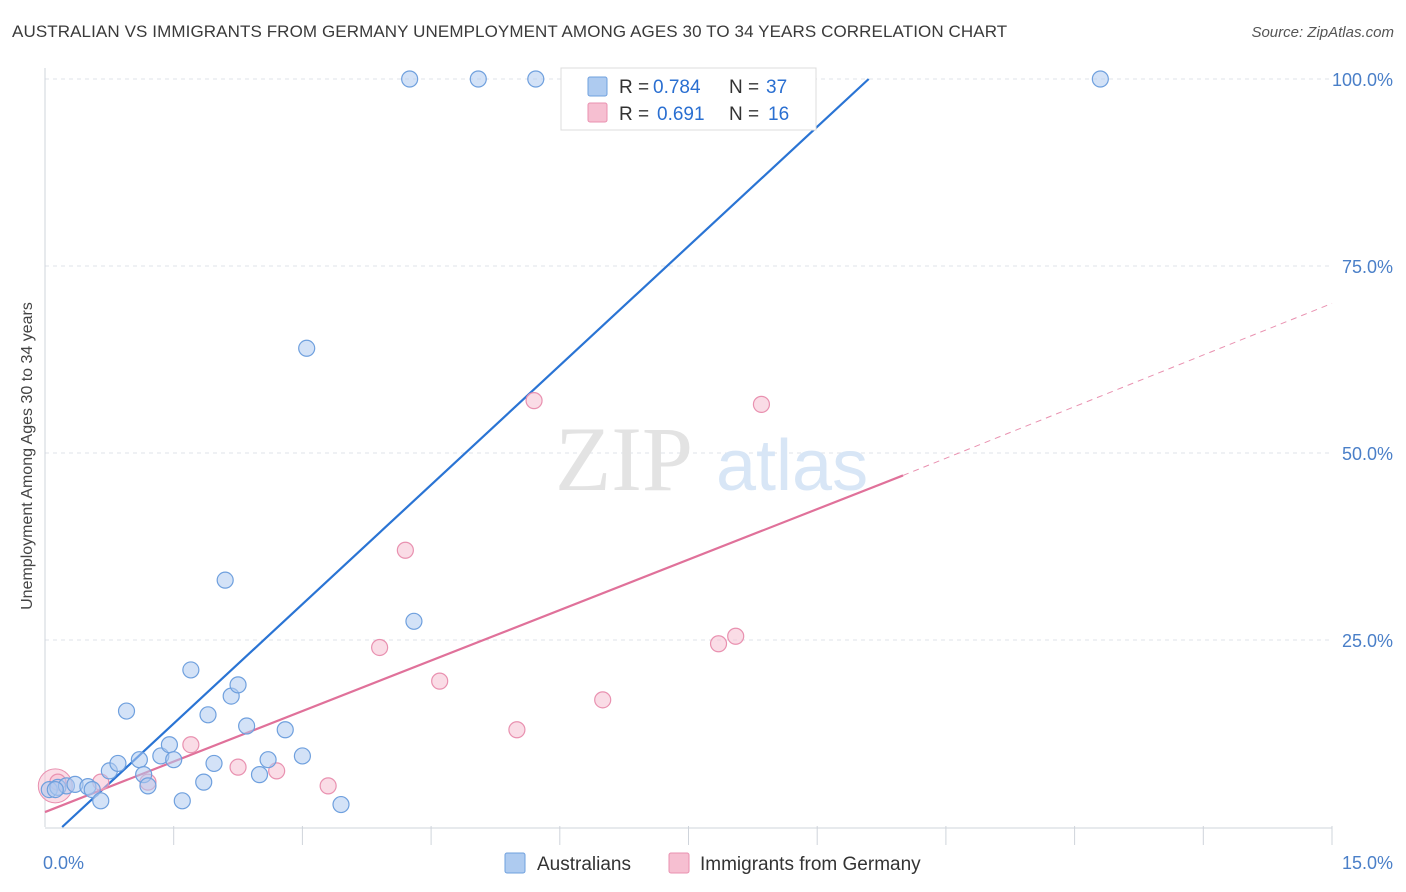 The width and height of the screenshot is (1406, 892). What do you see at coordinates (711, 459) in the screenshot?
I see `watermark: ZIP atlas` at bounding box center [711, 459].